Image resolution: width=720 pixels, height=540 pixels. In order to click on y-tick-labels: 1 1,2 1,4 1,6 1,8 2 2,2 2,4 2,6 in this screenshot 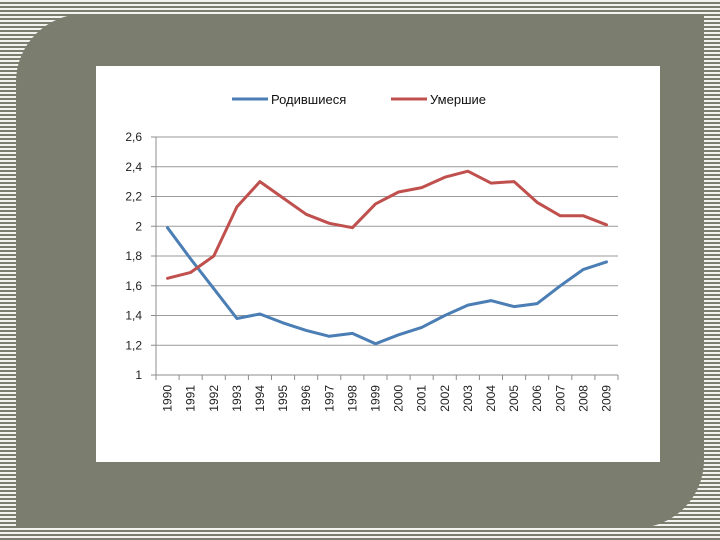, I will do `click(133, 256)`.